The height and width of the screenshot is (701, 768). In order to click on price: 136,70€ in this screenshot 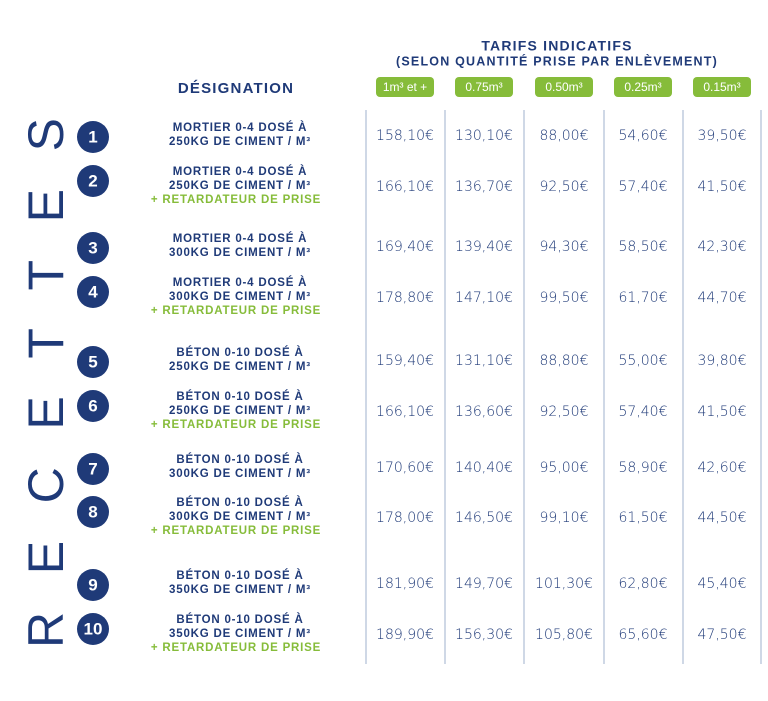, I will do `click(484, 187)`.